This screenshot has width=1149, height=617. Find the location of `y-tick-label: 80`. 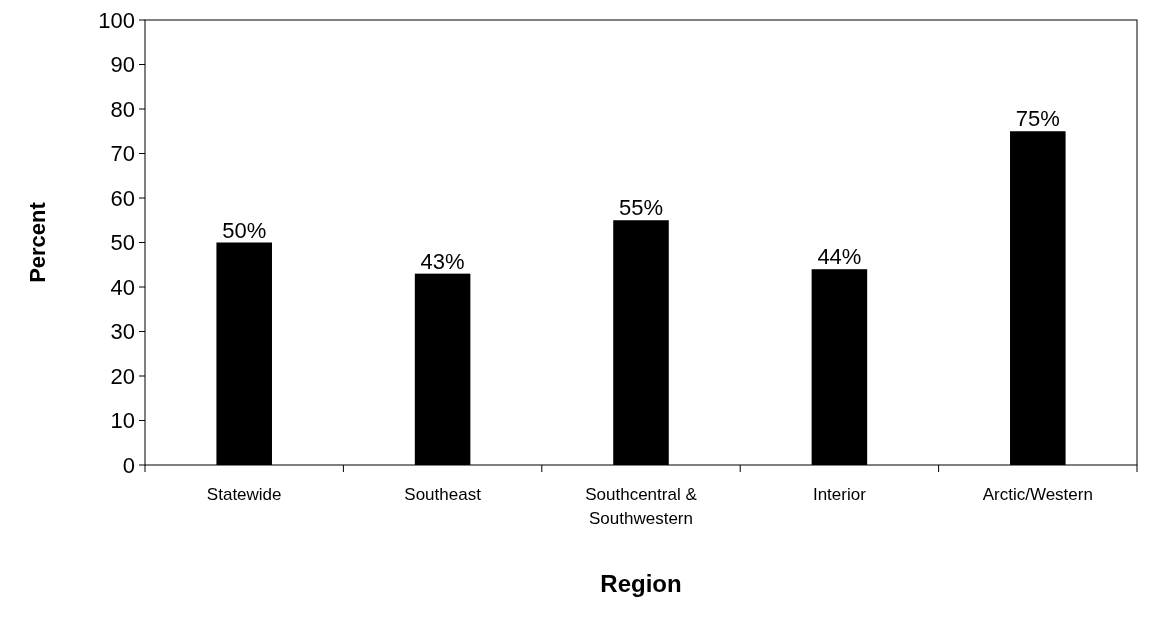

y-tick-label: 80 is located at coordinates (122, 109).